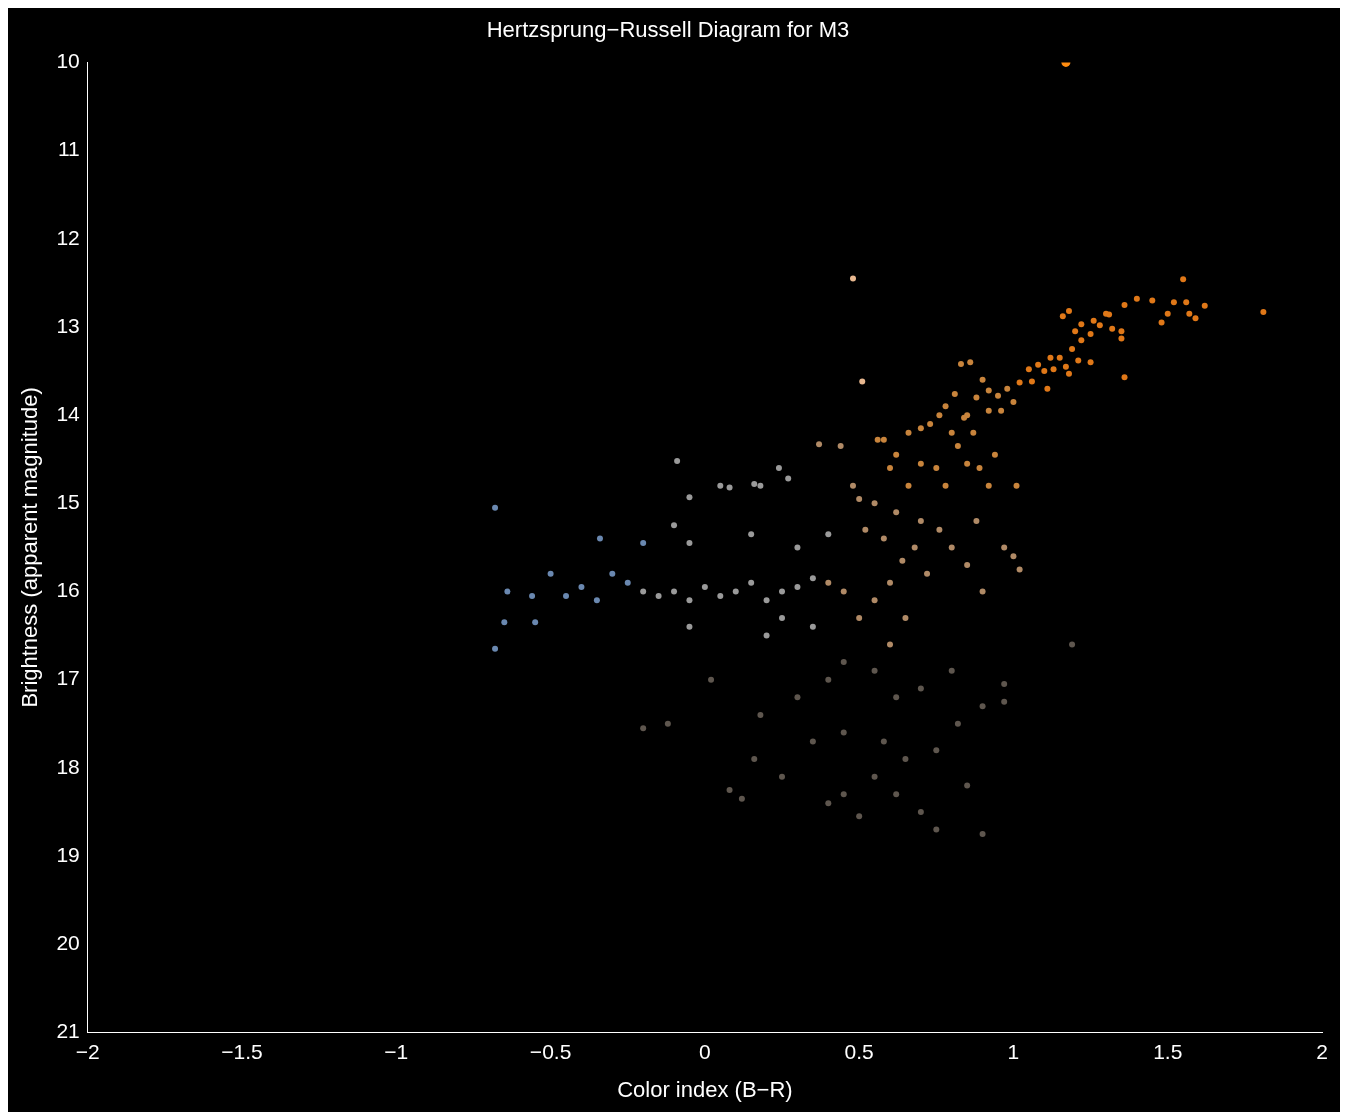  What do you see at coordinates (1013, 1051) in the screenshot?
I see `x-tick-label: 1` at bounding box center [1013, 1051].